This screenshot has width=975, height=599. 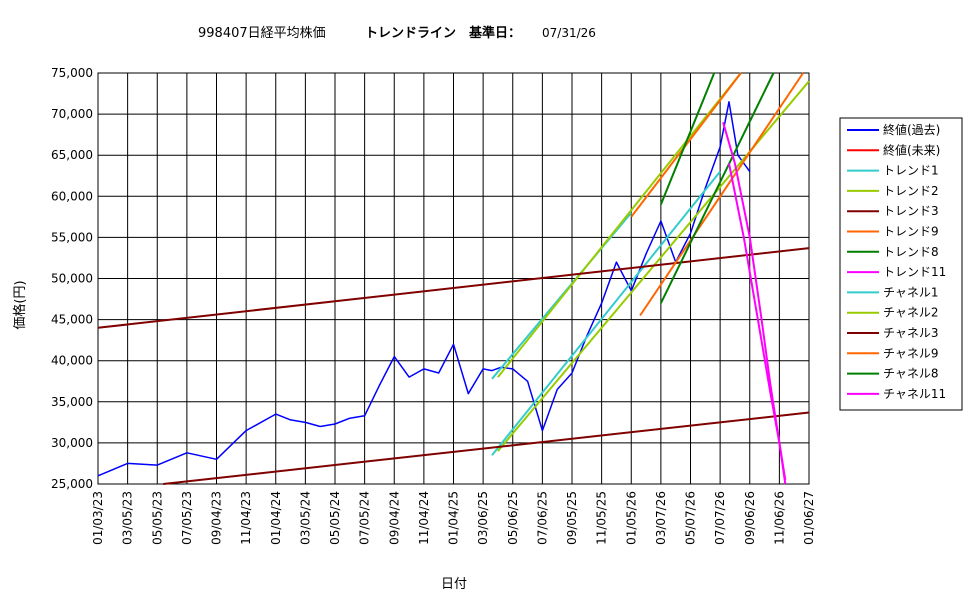 What do you see at coordinates (911, 129) in the screenshot?
I see `legend-item: 終値(過去)` at bounding box center [911, 129].